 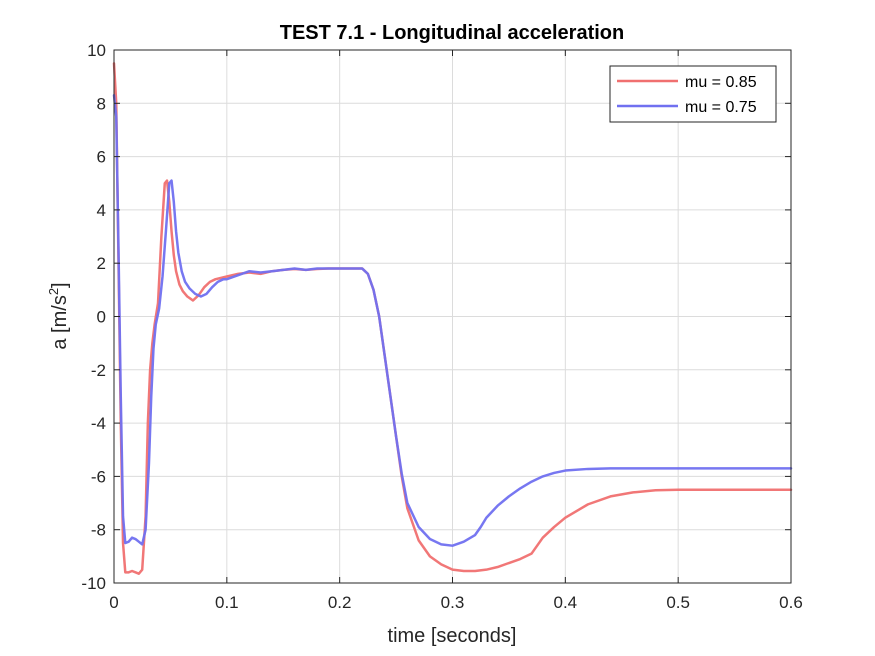 What do you see at coordinates (60, 322) in the screenshot?
I see `y-axis-label-main: a [m/s` at bounding box center [60, 322].